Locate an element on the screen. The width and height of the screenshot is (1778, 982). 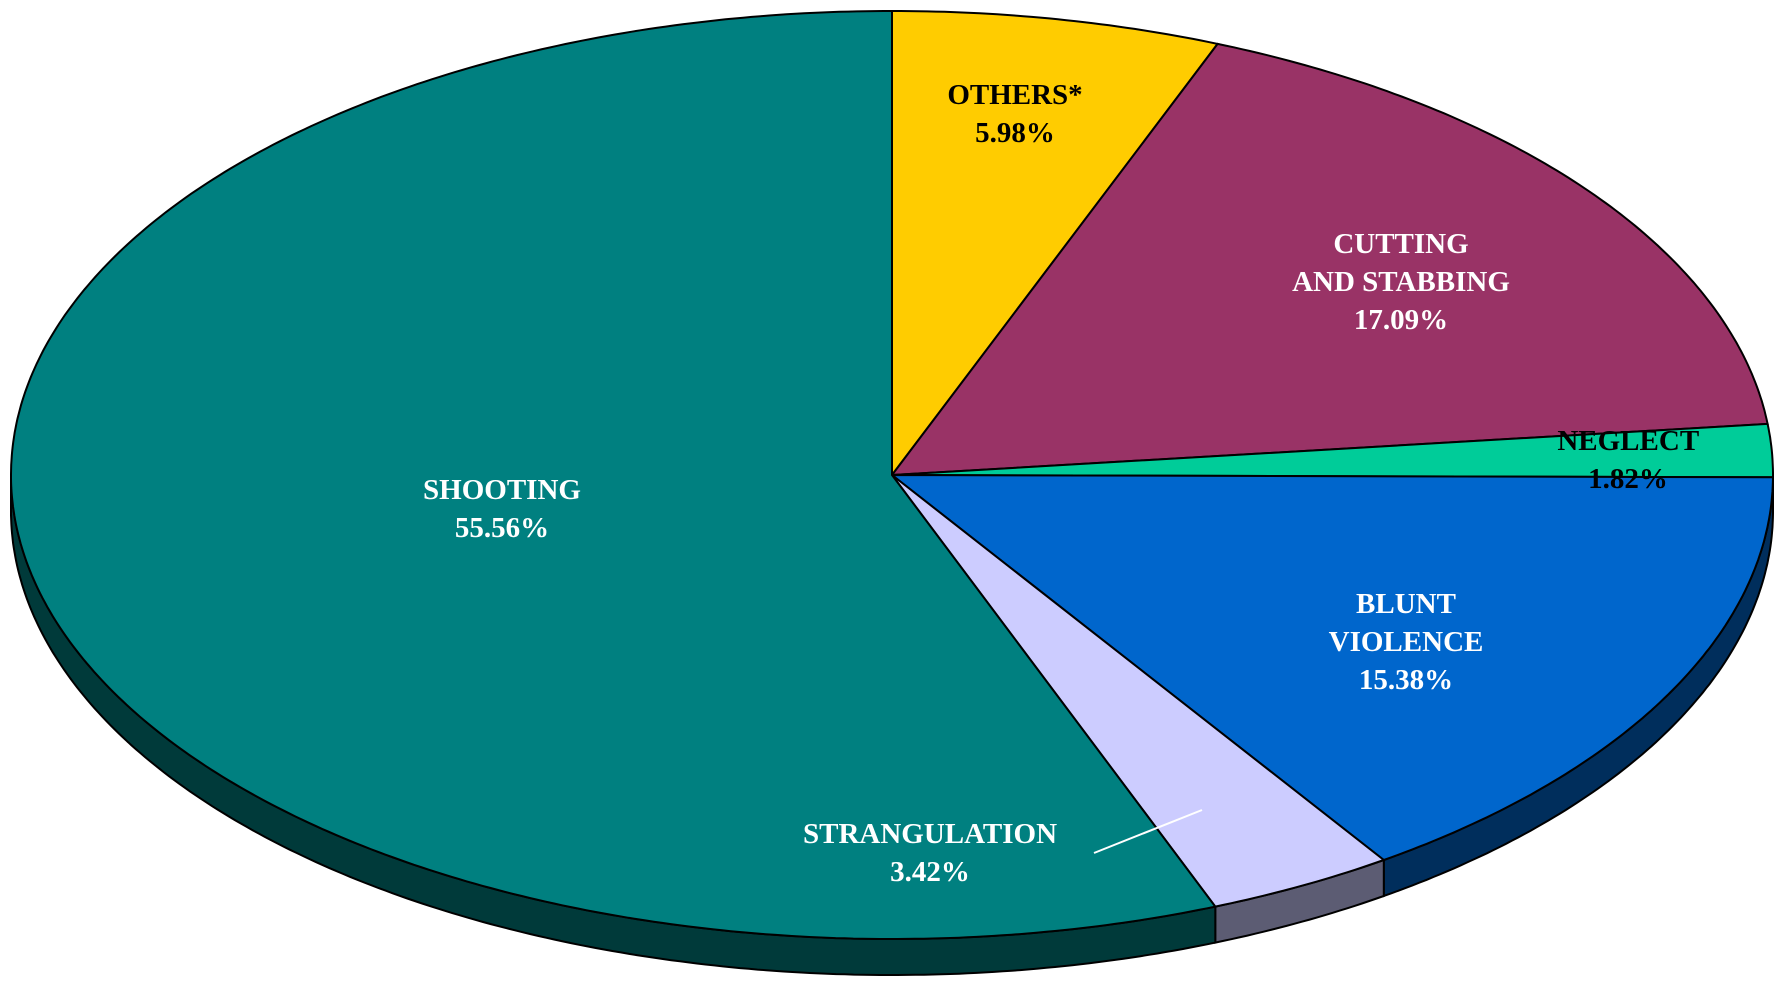
value-label: 17.09% is located at coordinates (1401, 320).